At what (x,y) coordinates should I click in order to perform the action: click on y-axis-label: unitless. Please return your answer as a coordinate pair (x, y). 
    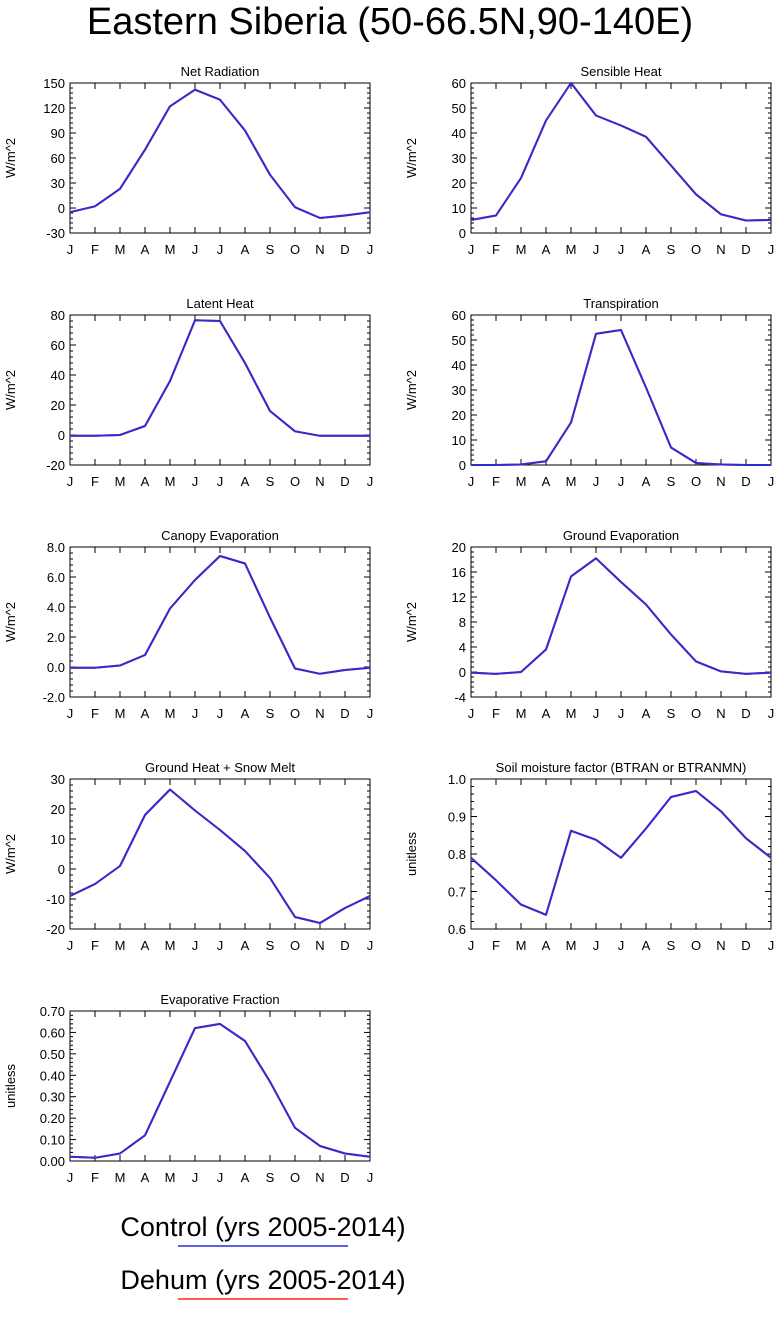
    Looking at the image, I should click on (411, 853).